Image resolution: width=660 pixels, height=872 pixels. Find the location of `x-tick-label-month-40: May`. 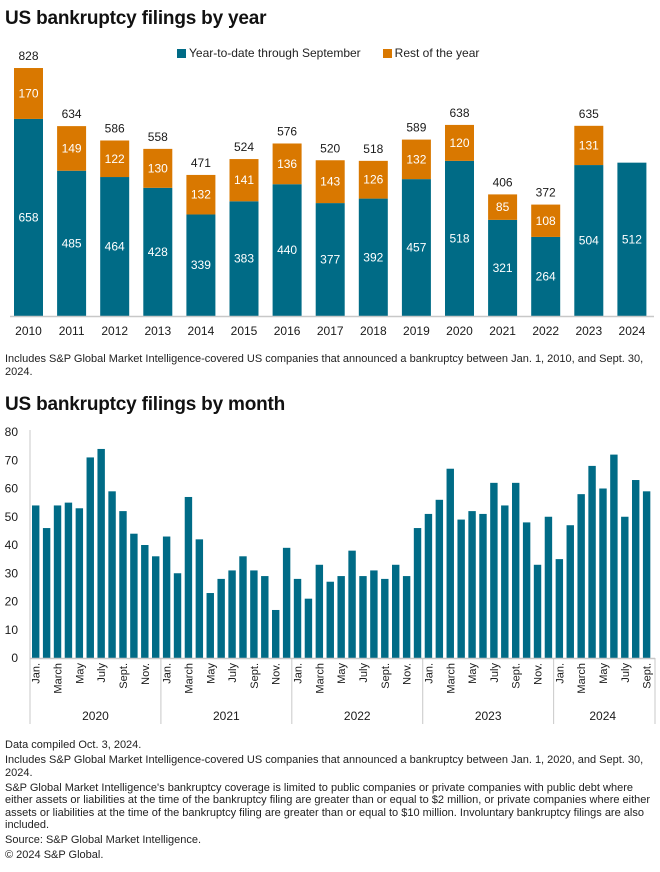

x-tick-label-month-40: May is located at coordinates (473, 673).